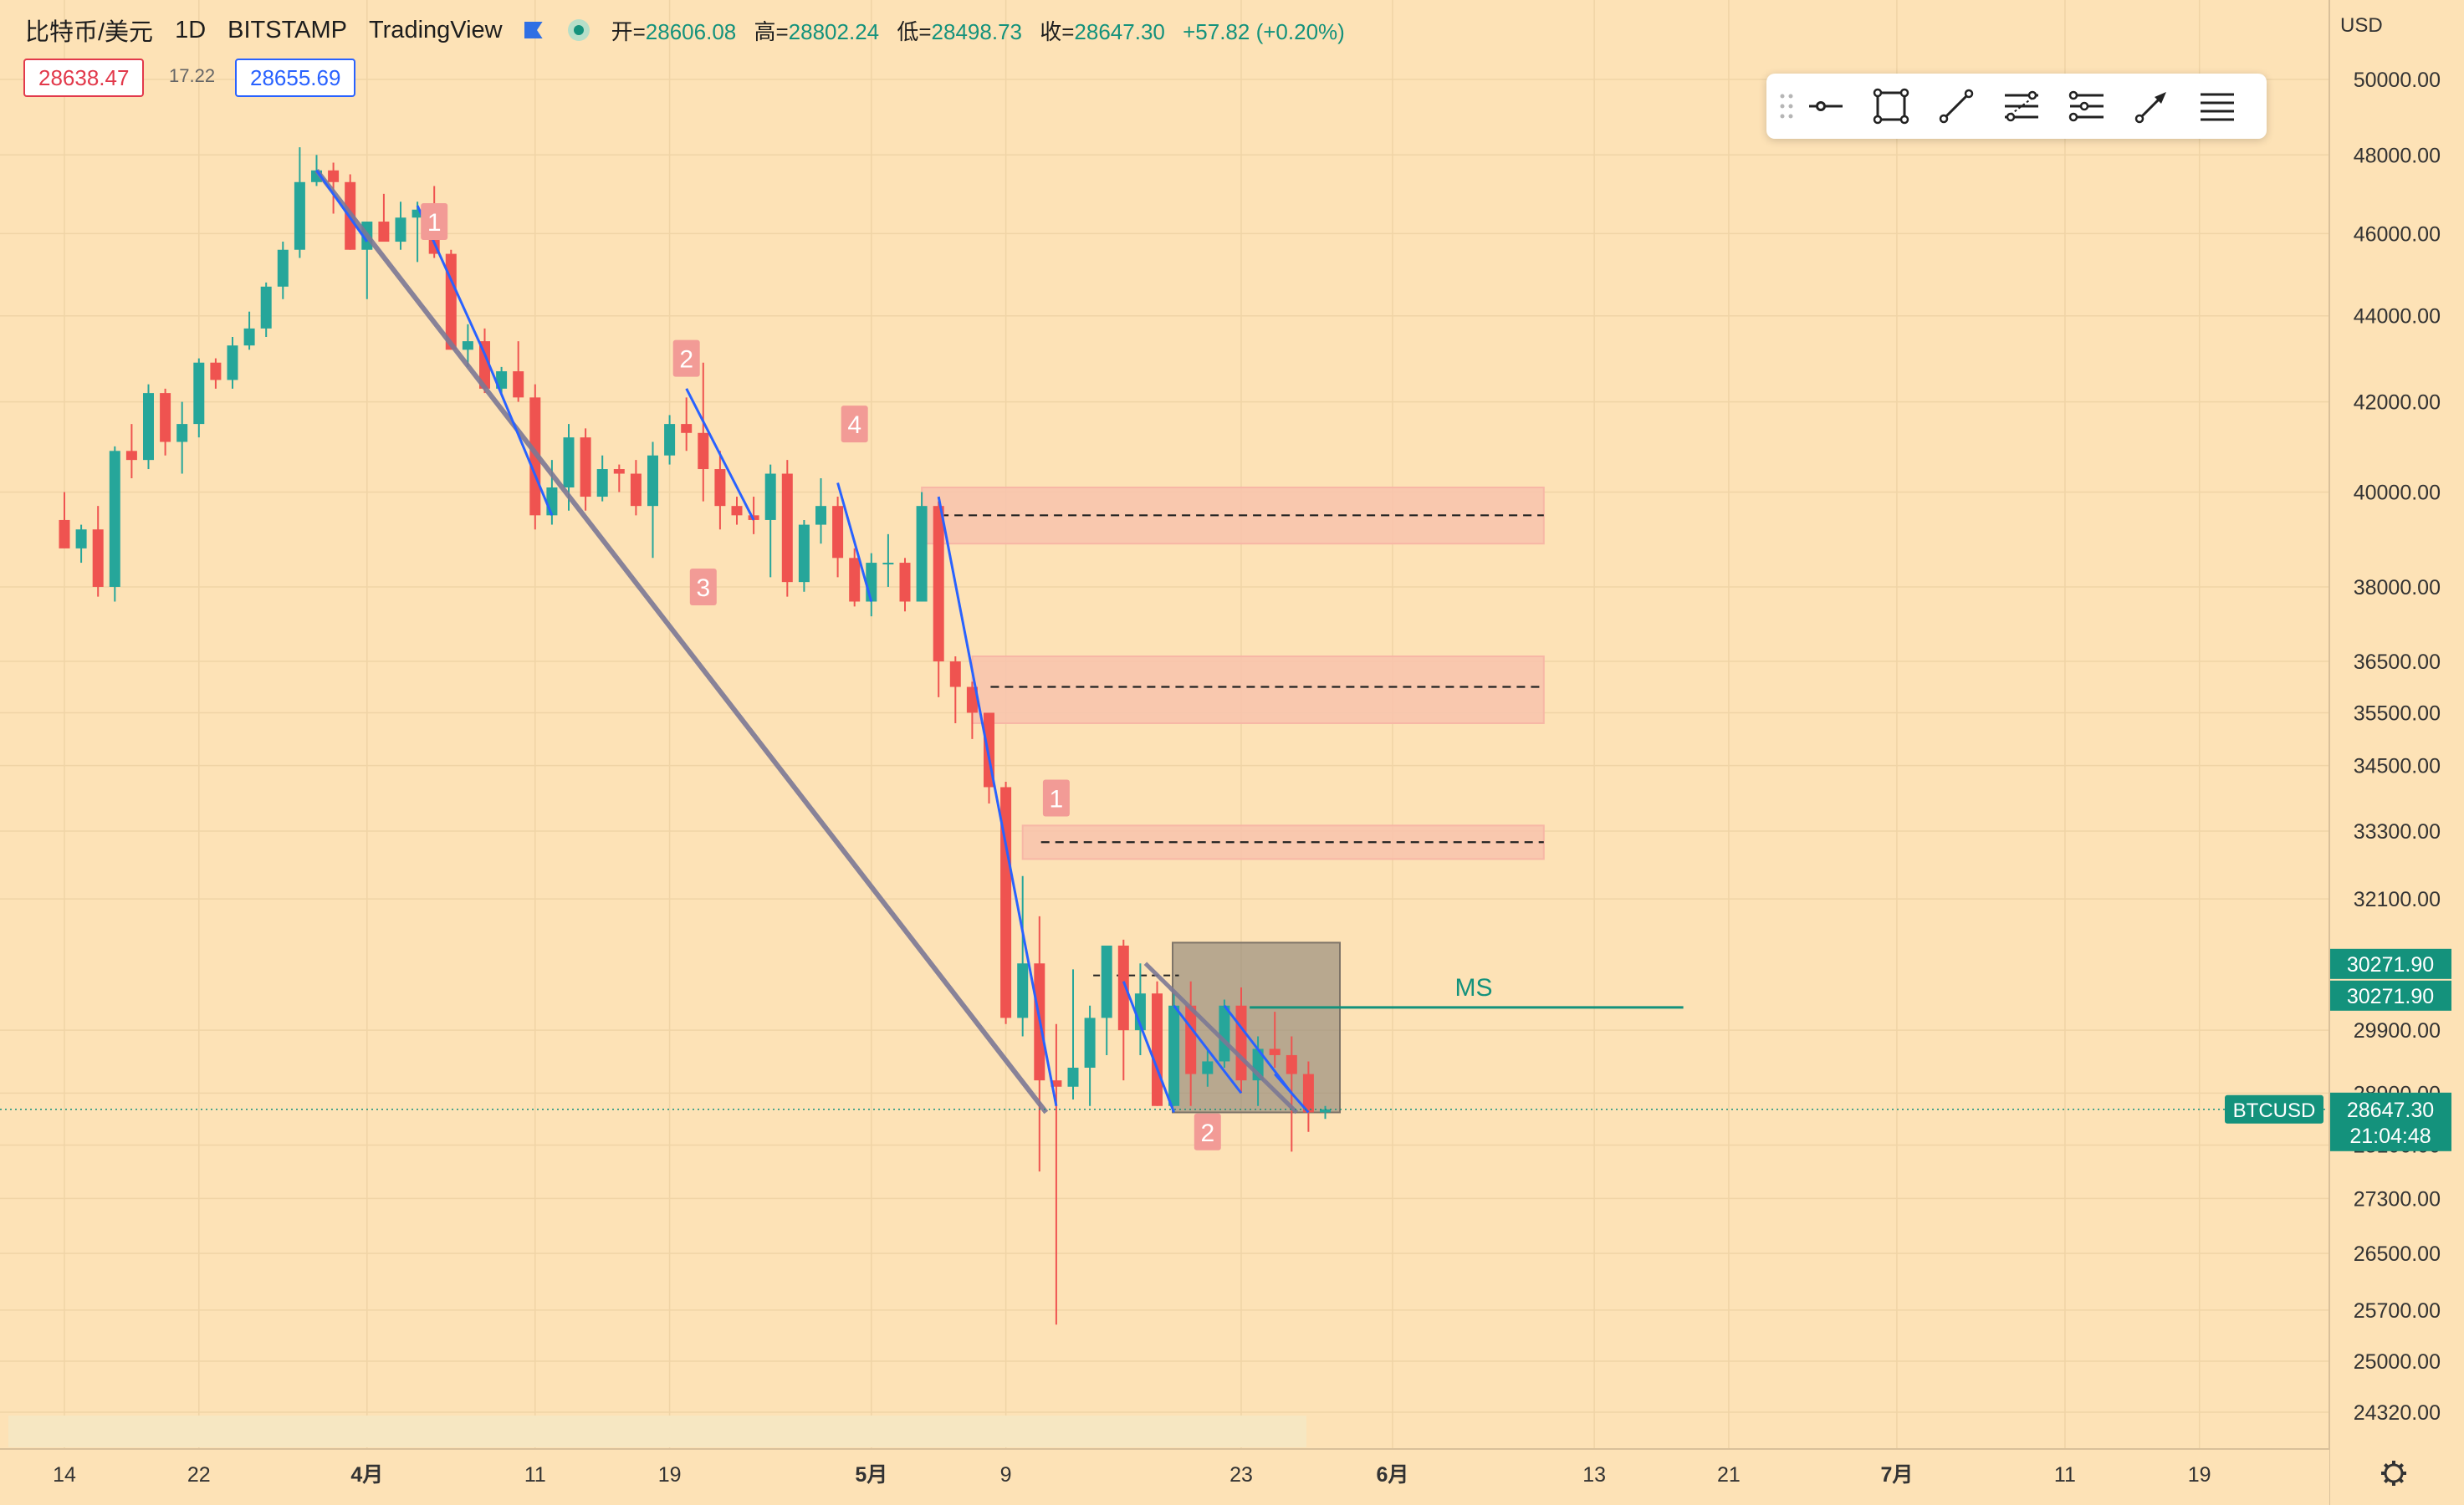 The width and height of the screenshot is (2464, 1505). I want to click on scroll-range-bar, so click(657, 1431).